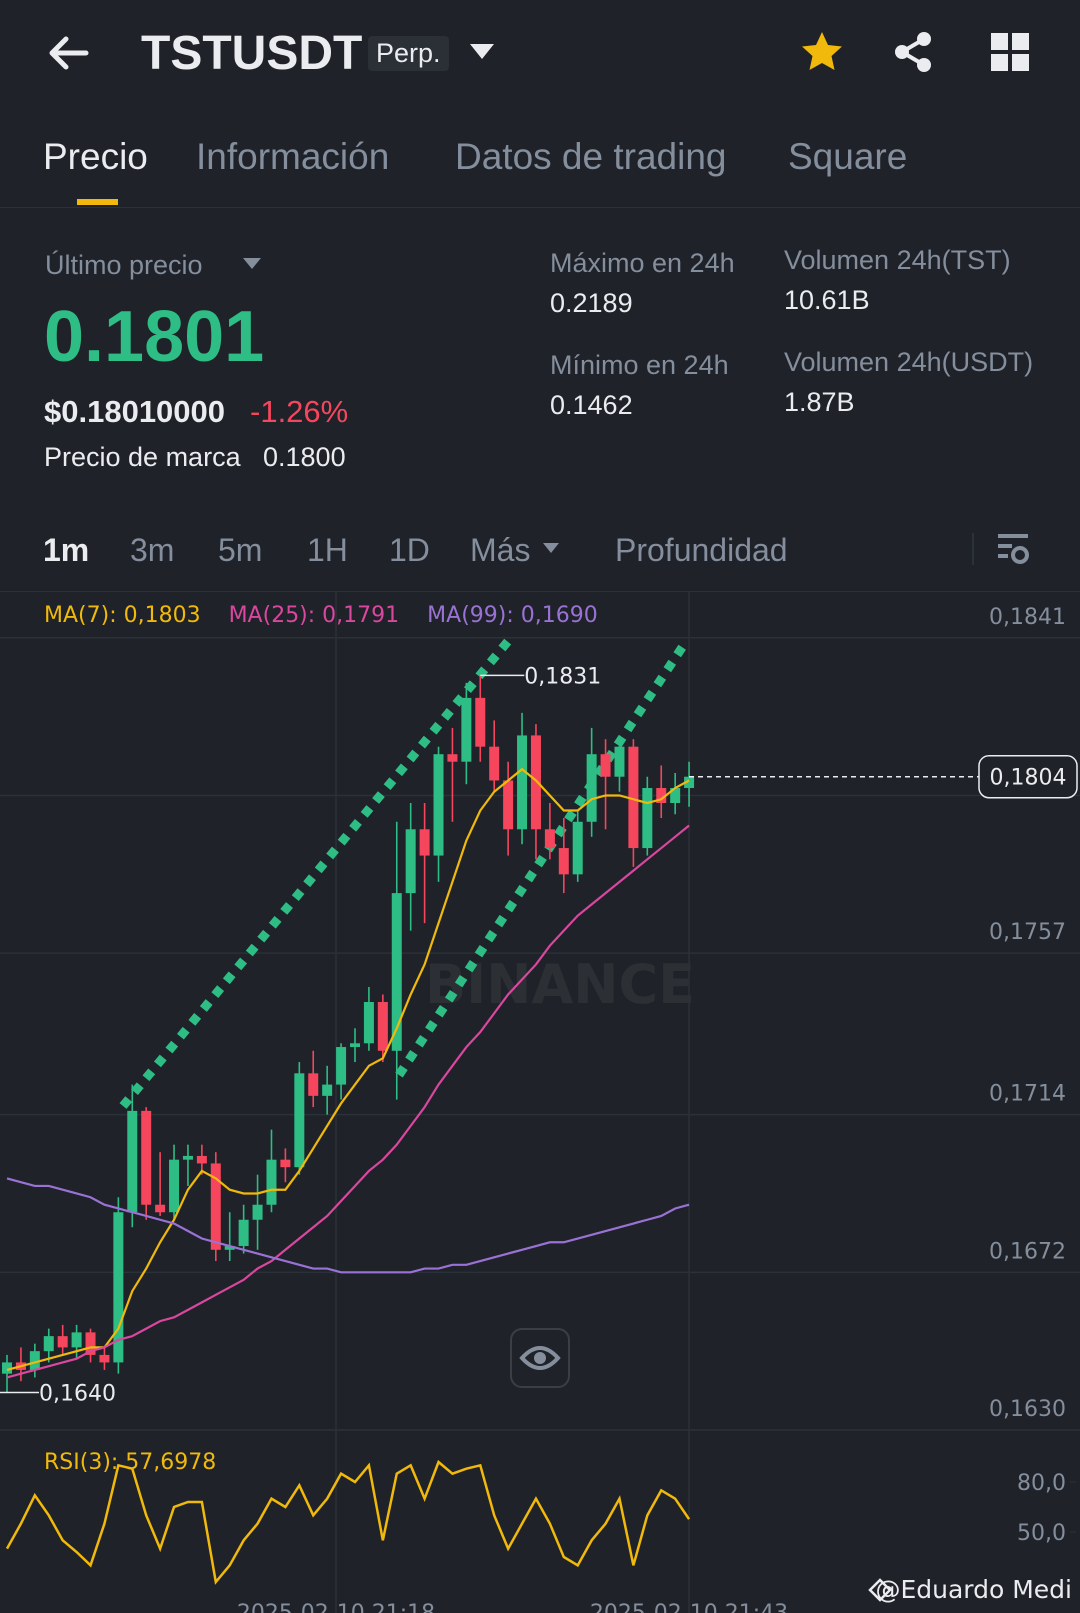 Image resolution: width=1080 pixels, height=1613 pixels. Describe the element at coordinates (880, 1590) in the screenshot. I see `author-icon` at that location.